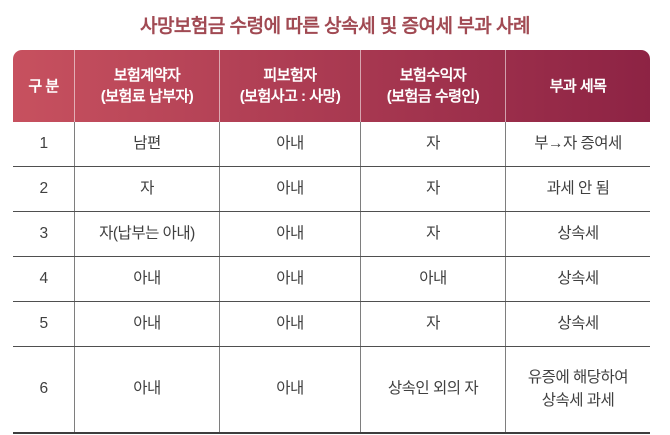 The height and width of the screenshot is (435, 670). I want to click on cell-tax: 부→자 증여세, so click(578, 143).